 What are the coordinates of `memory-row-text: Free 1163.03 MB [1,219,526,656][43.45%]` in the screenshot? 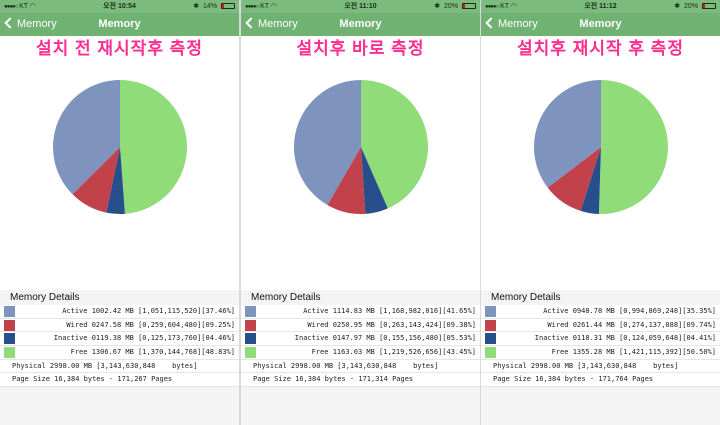 It's located at (393, 352).